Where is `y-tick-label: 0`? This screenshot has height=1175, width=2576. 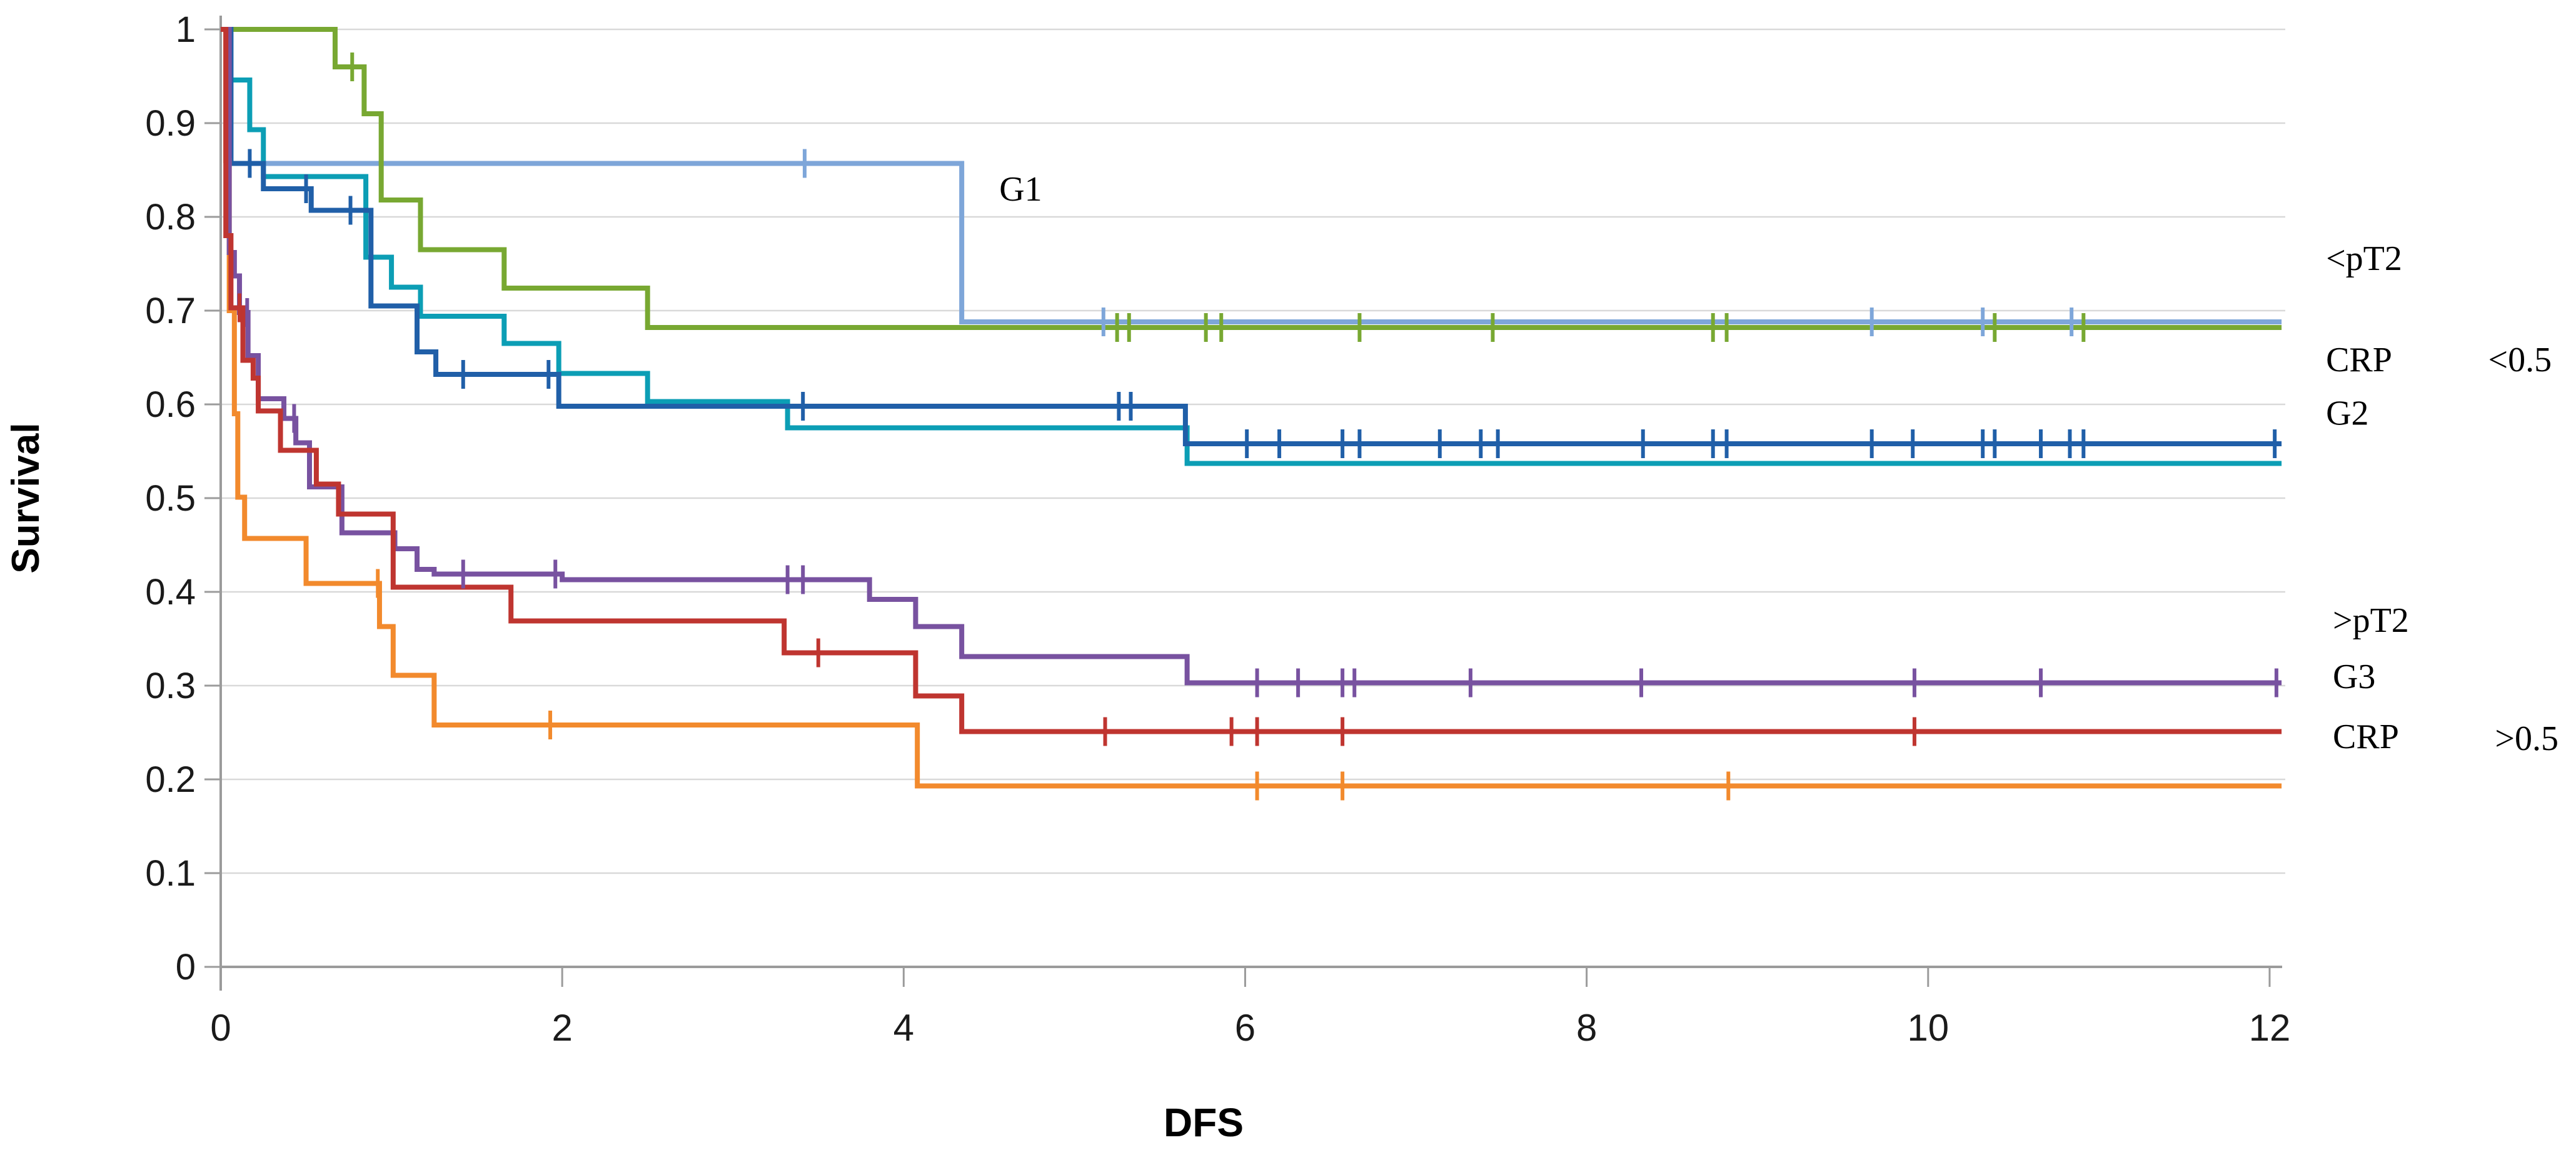
y-tick-label: 0 is located at coordinates (186, 967).